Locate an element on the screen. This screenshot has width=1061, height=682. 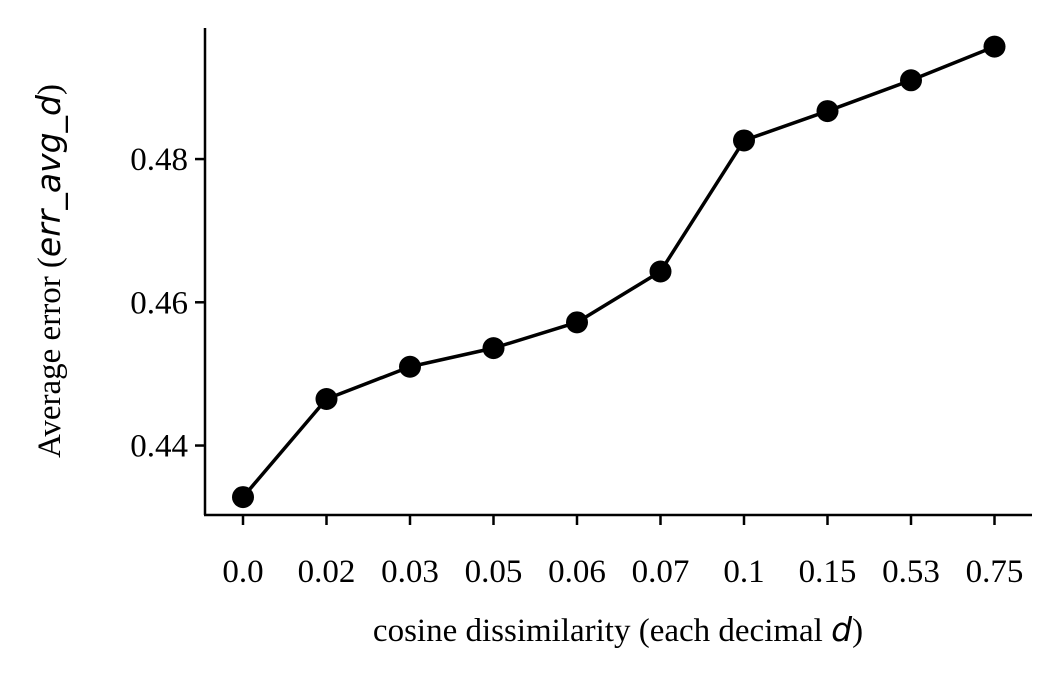
x-tick-label: 0.07 is located at coordinates (661, 572).